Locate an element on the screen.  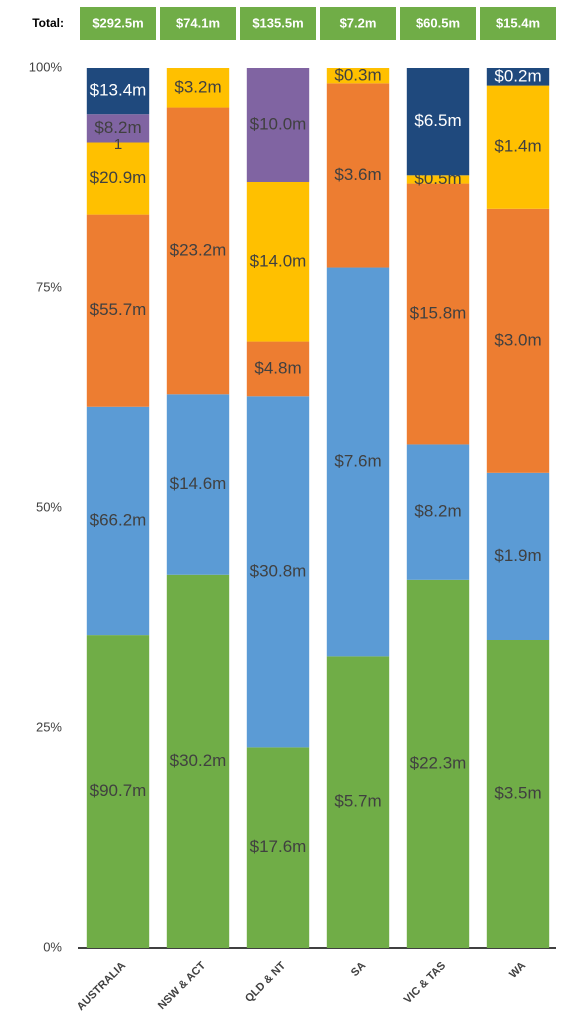
data-label: $10.0m is located at coordinates (278, 123).